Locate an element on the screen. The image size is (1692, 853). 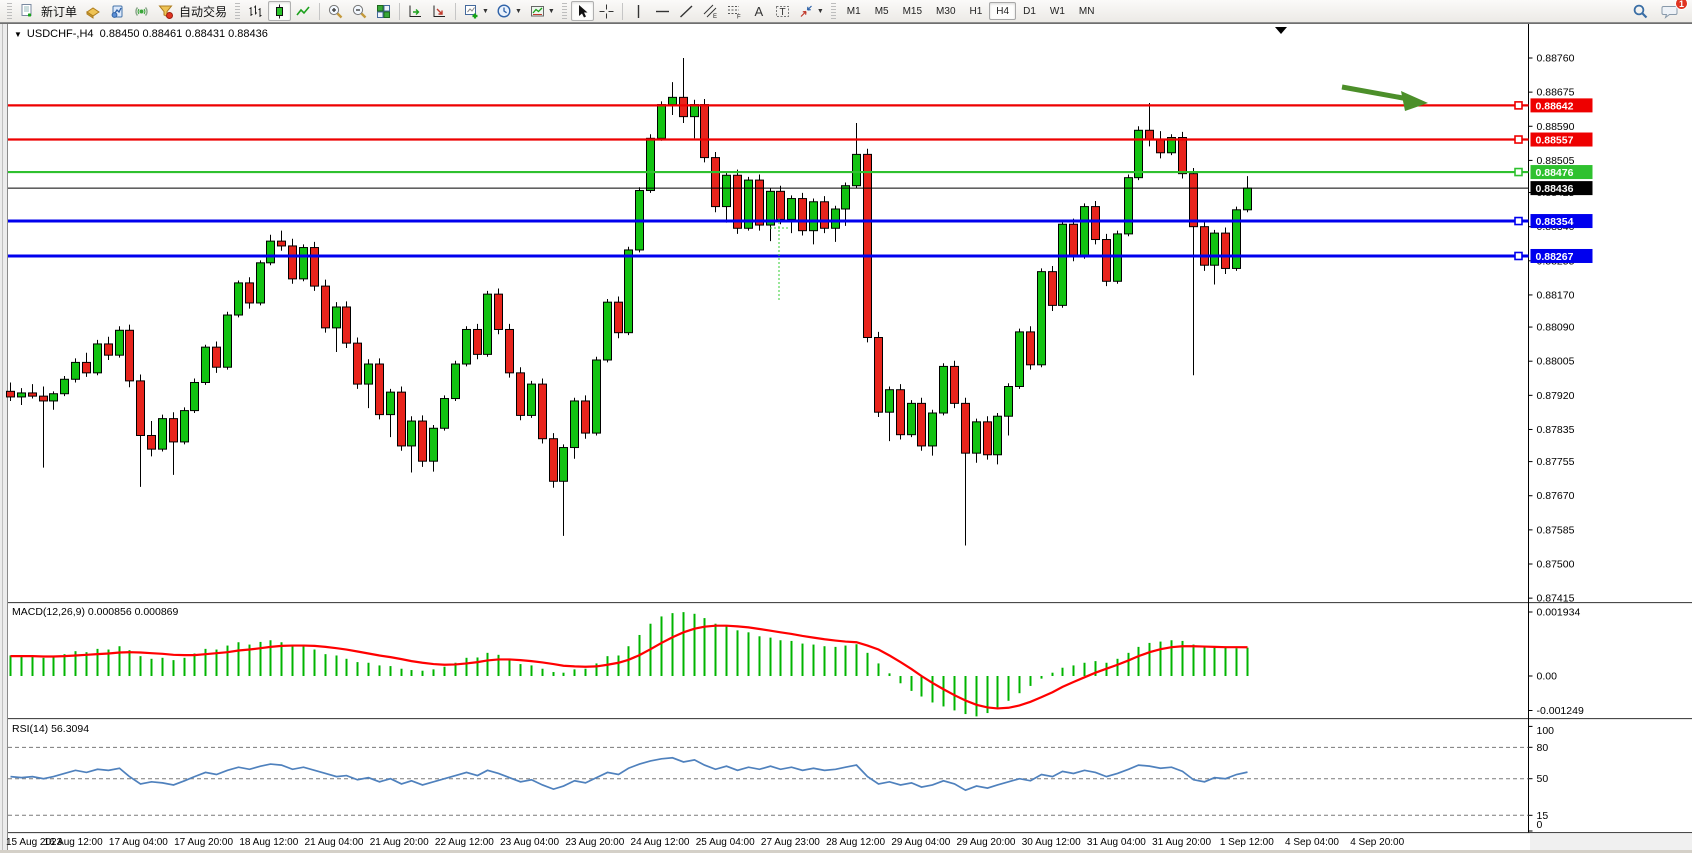
macd-axis-tick: 0.001934 is located at coordinates (1559, 613).